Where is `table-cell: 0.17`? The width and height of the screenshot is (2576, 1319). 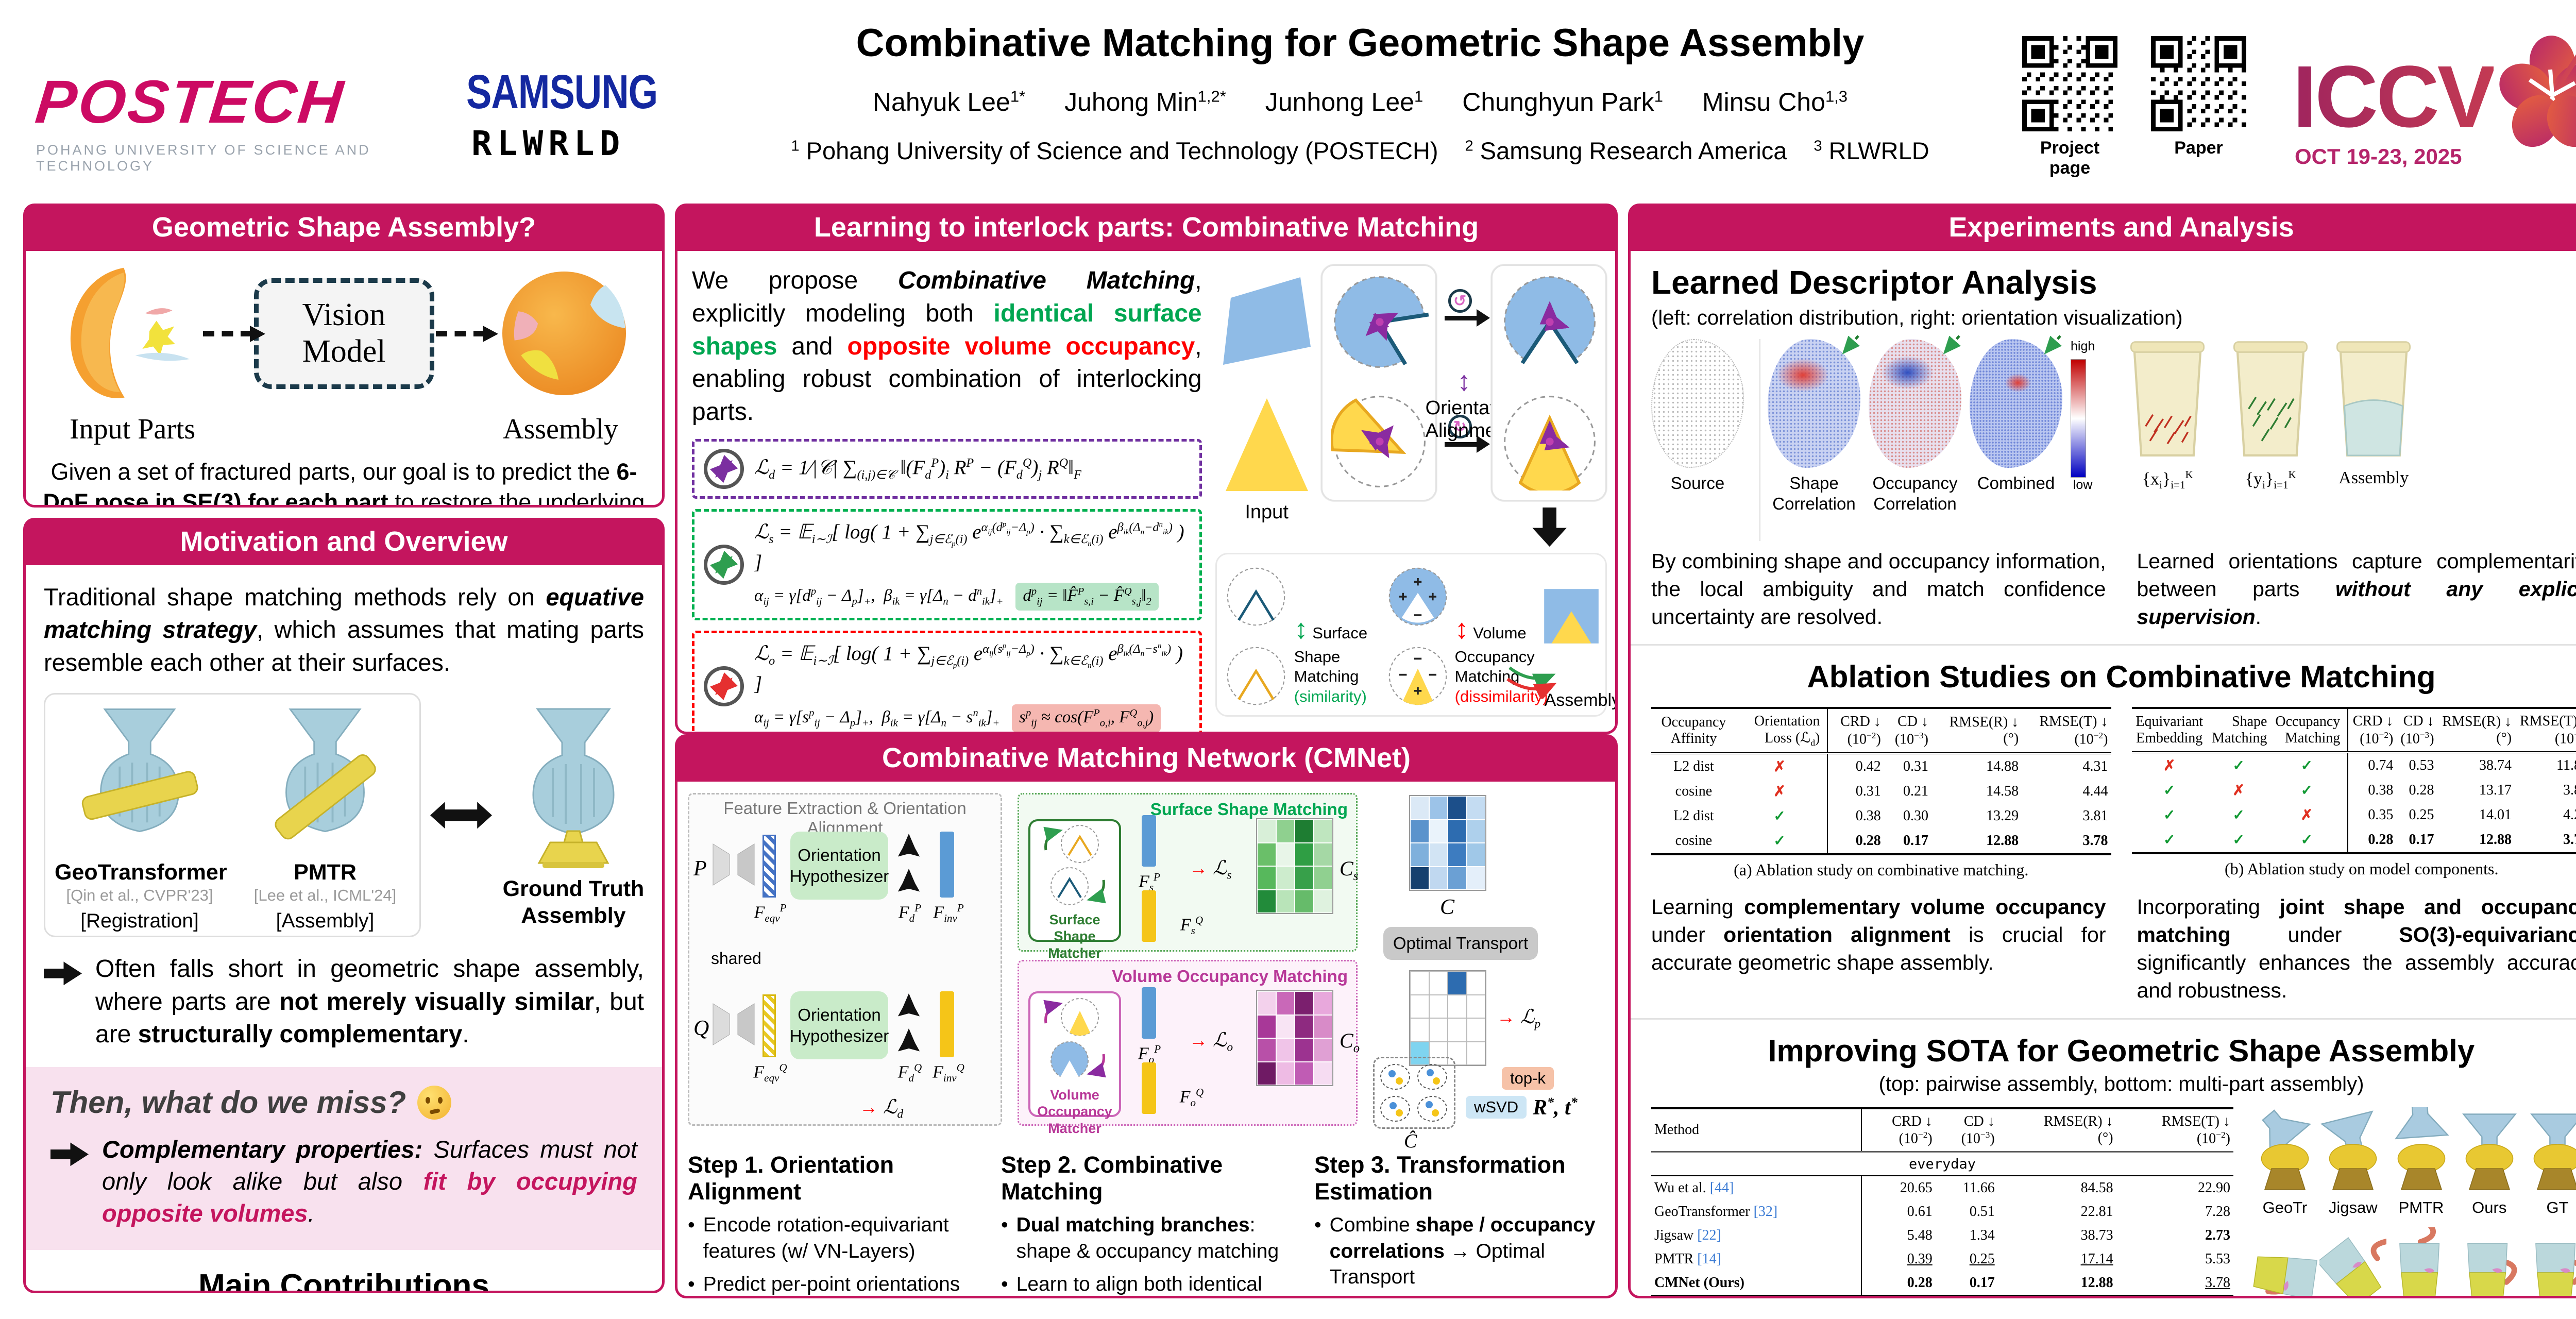 table-cell: 0.17 is located at coordinates (1982, 1283).